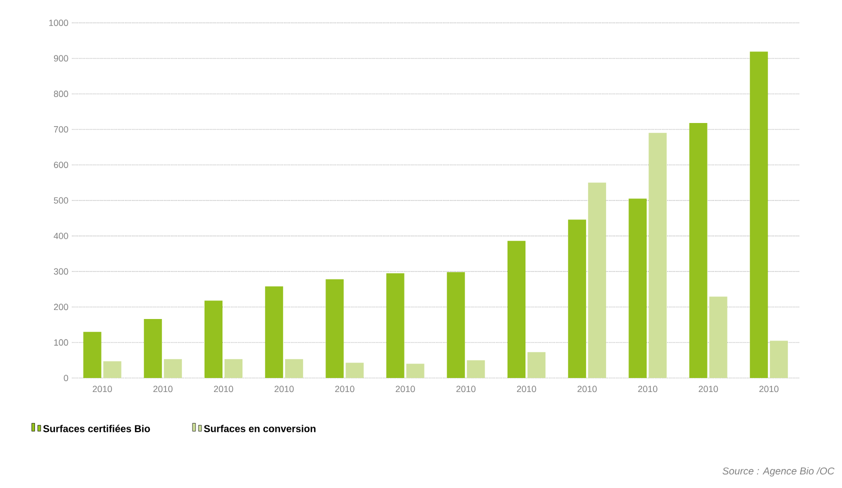  What do you see at coordinates (61, 94) in the screenshot?
I see `y-tick-label: 800` at bounding box center [61, 94].